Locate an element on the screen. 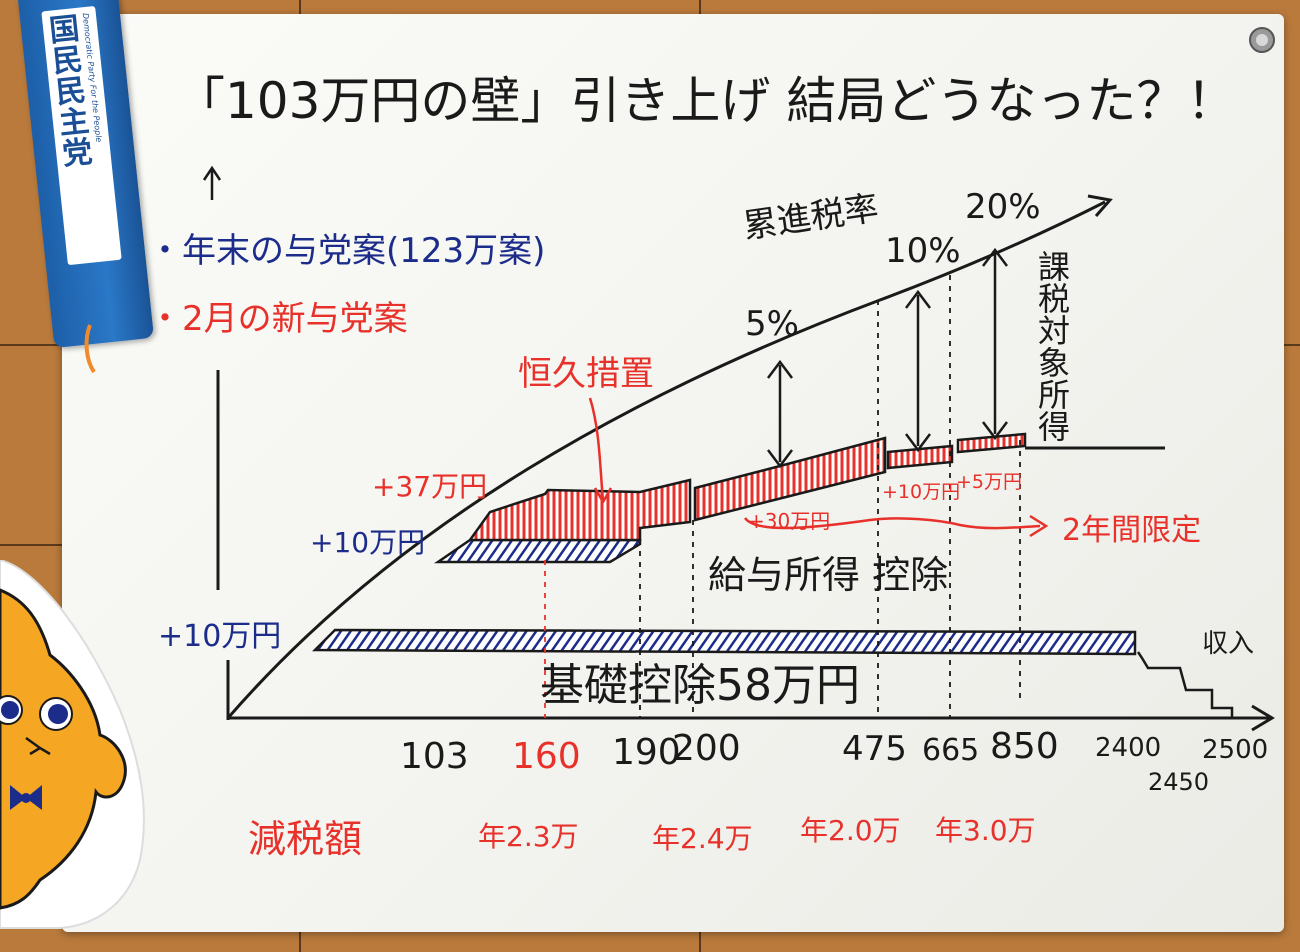 This screenshot has height=952, width=1300. rate-10-label: 10% is located at coordinates (923, 251).